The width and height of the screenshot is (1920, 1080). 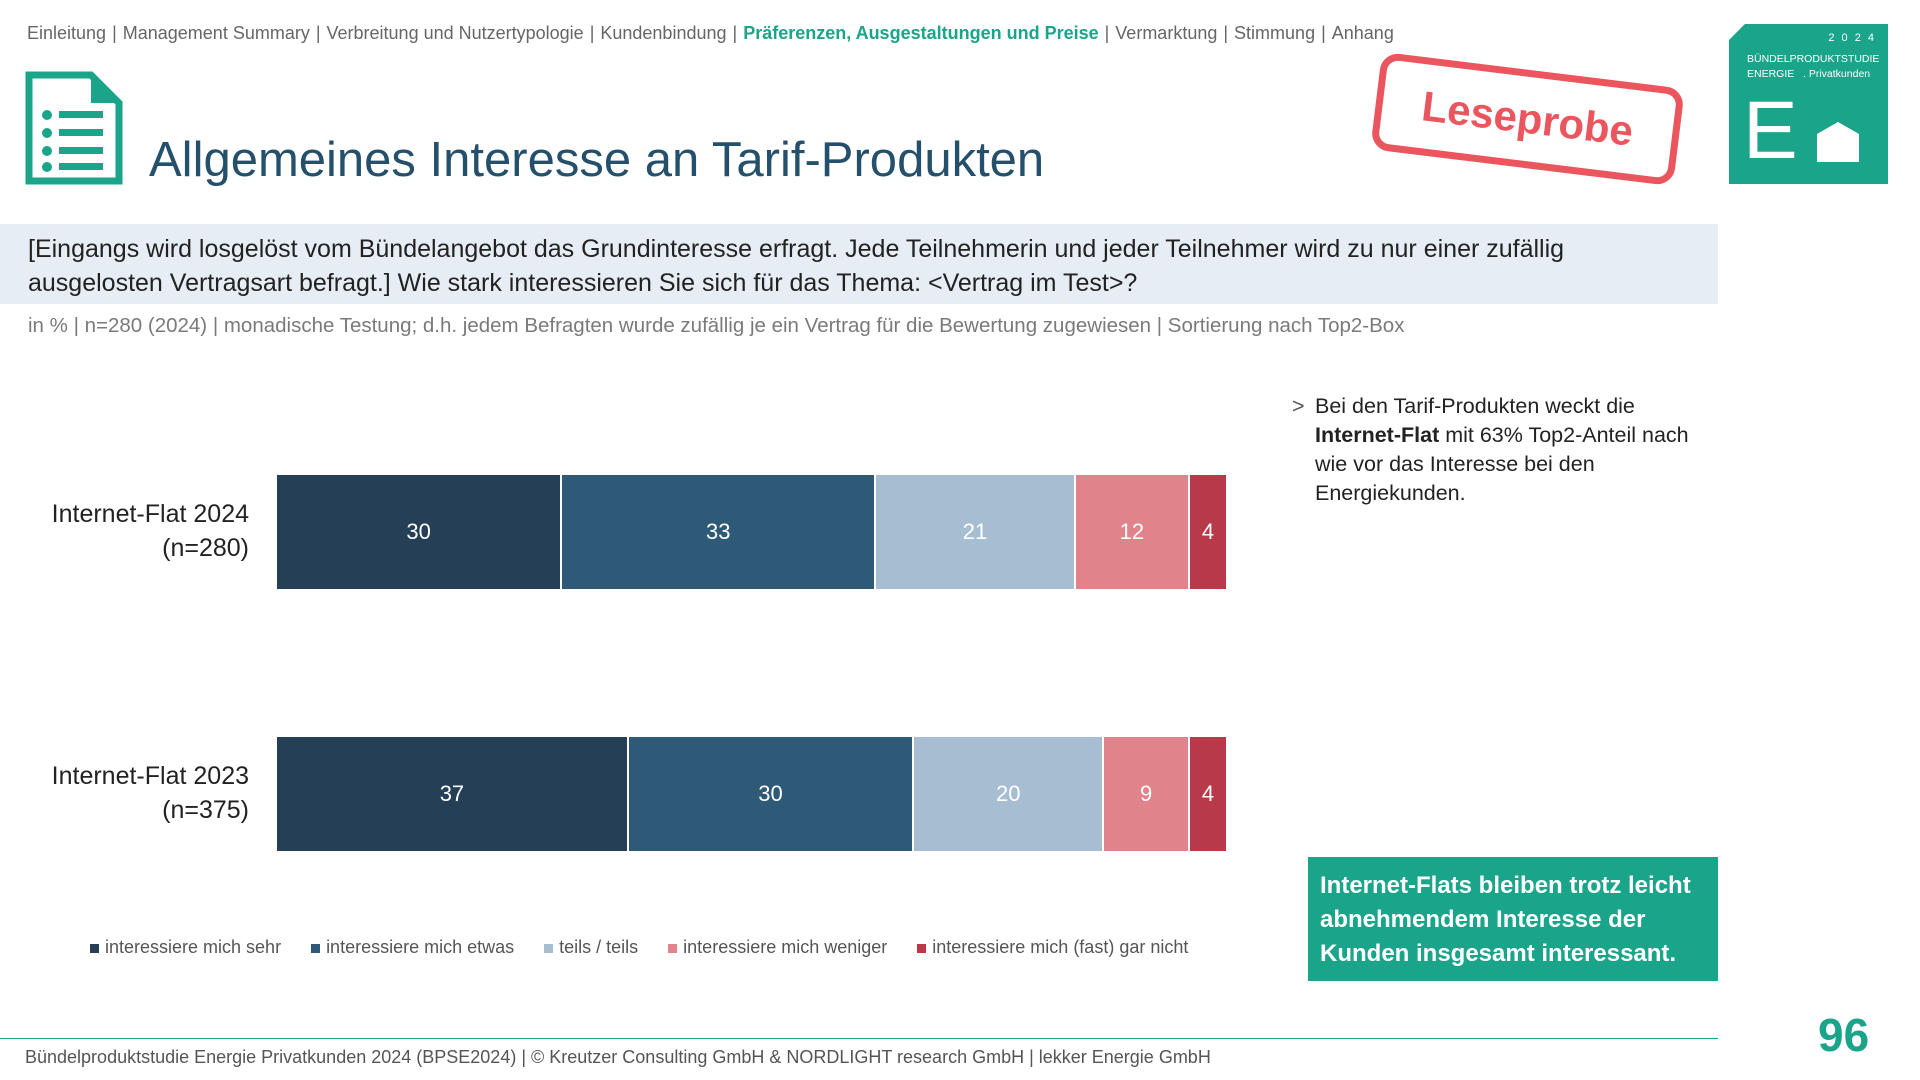 I want to click on legend-item: interessiere mich (fast) gar nicht, so click(x=1052, y=947).